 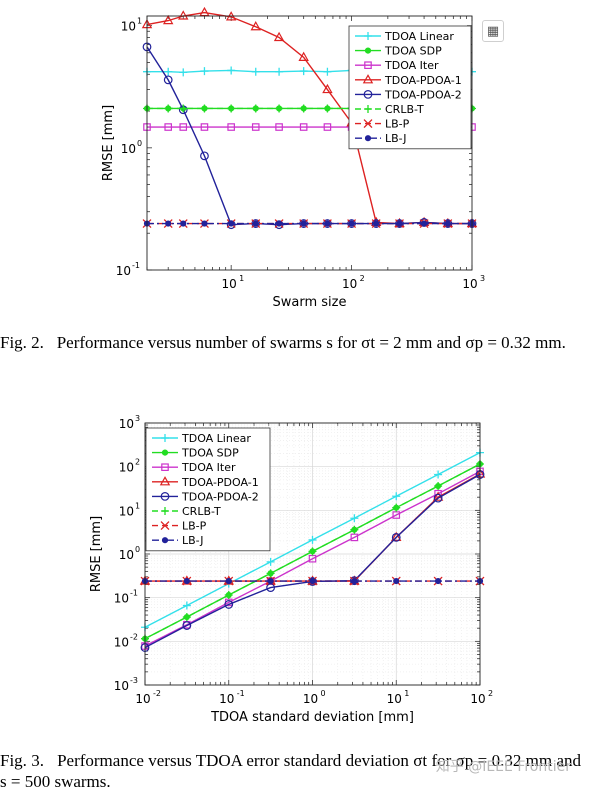 I want to click on fig2-legend-label-tdoa-pdoa-1: TDOA-PDOA-1, so click(x=423, y=80).